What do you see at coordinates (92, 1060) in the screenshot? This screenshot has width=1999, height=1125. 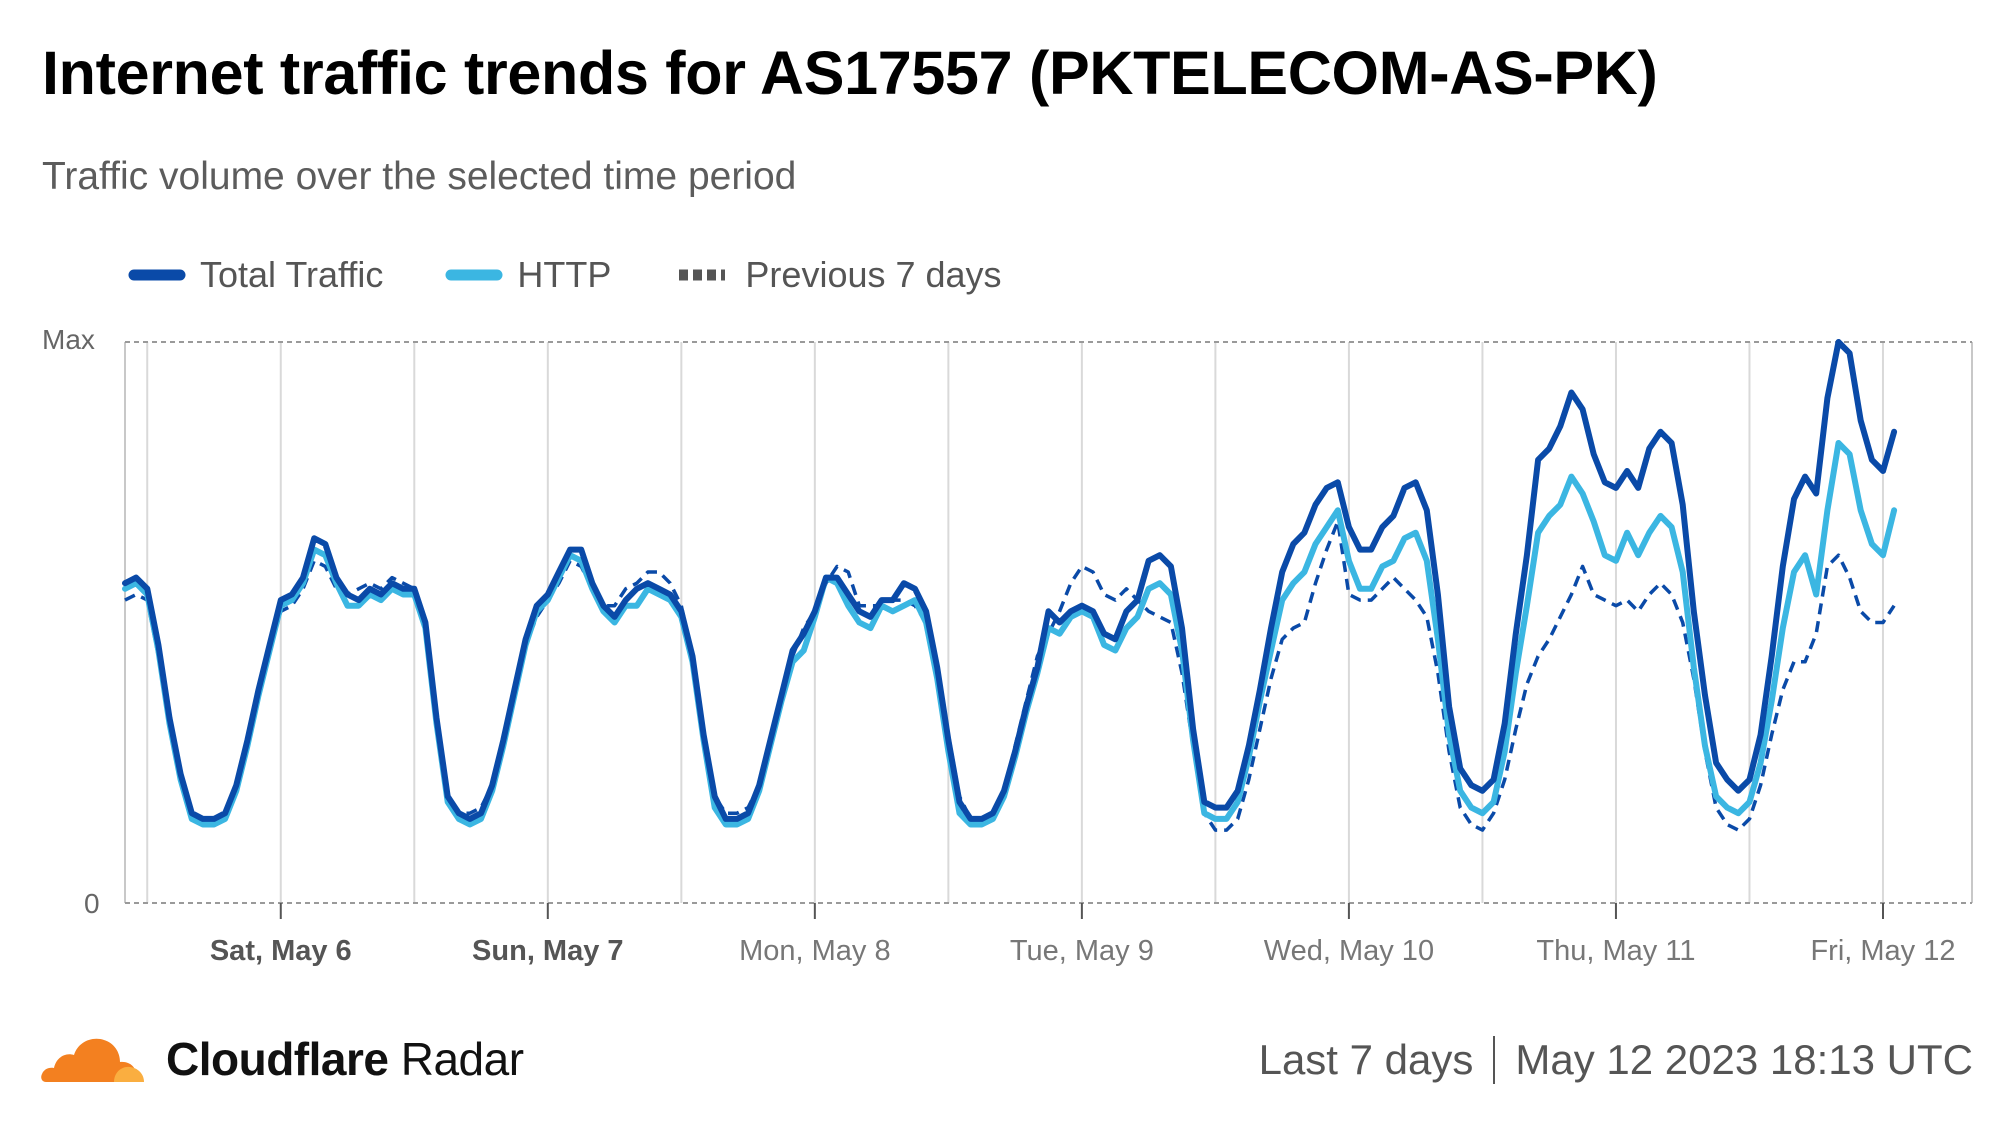 I see `cloudflare-logo-icon` at bounding box center [92, 1060].